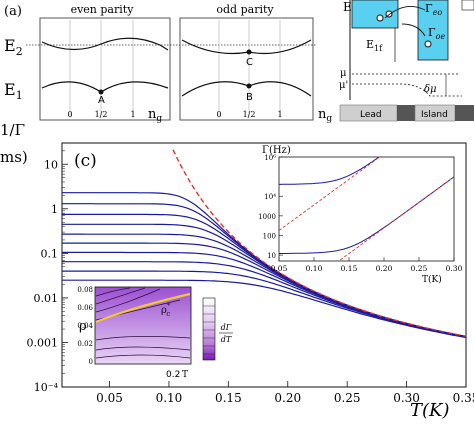 This screenshot has height=426, width=474. I want to click on inset-xtick-label: 0.25, so click(419, 268).